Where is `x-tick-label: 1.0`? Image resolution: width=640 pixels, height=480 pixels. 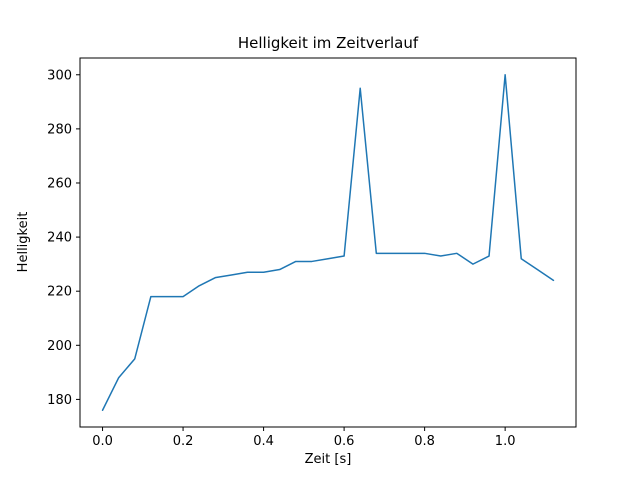 x-tick-label: 1.0 is located at coordinates (505, 441).